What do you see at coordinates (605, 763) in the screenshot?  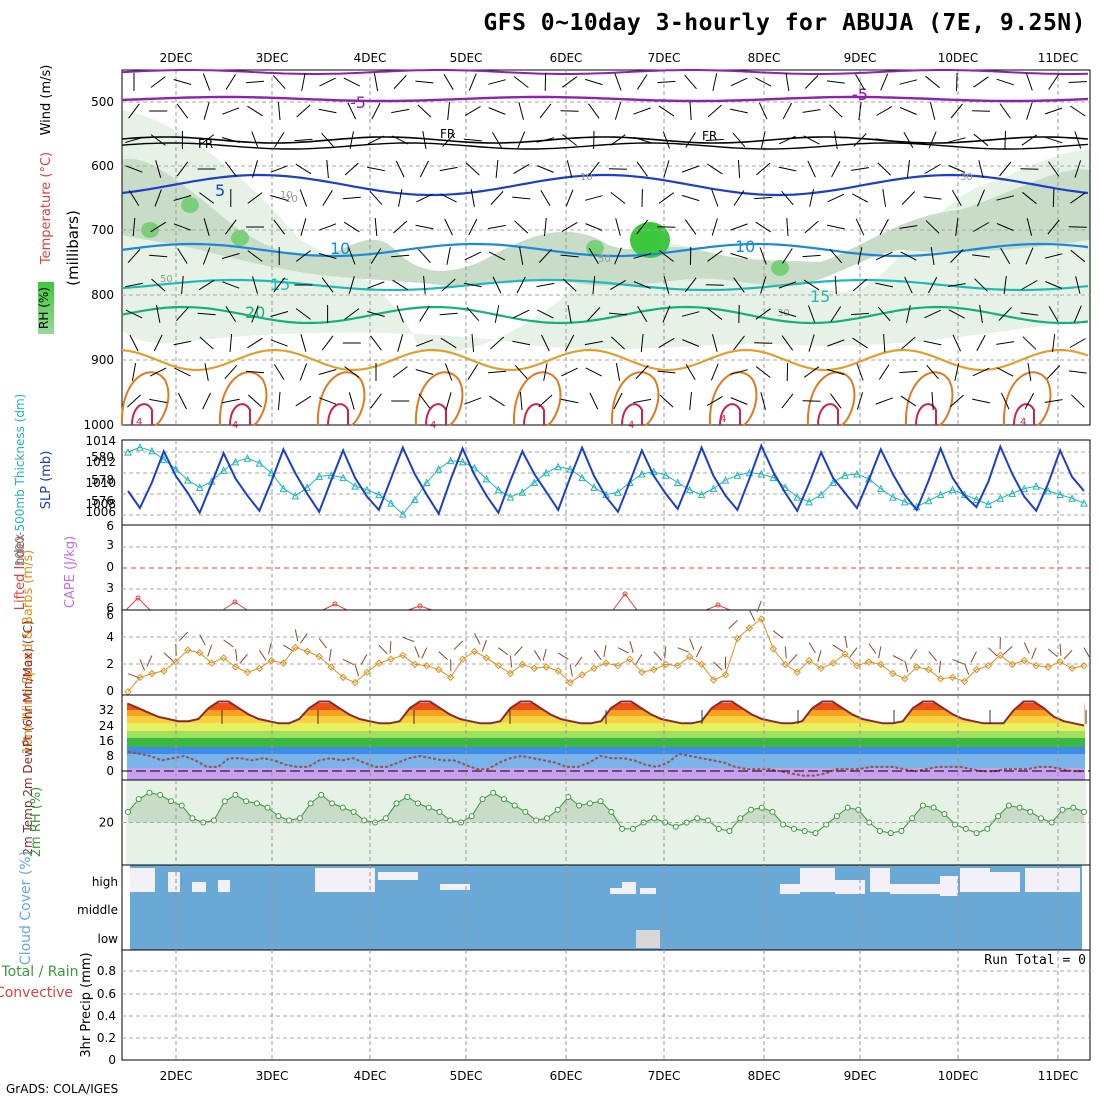 I see `dewpt-series-line` at bounding box center [605, 763].